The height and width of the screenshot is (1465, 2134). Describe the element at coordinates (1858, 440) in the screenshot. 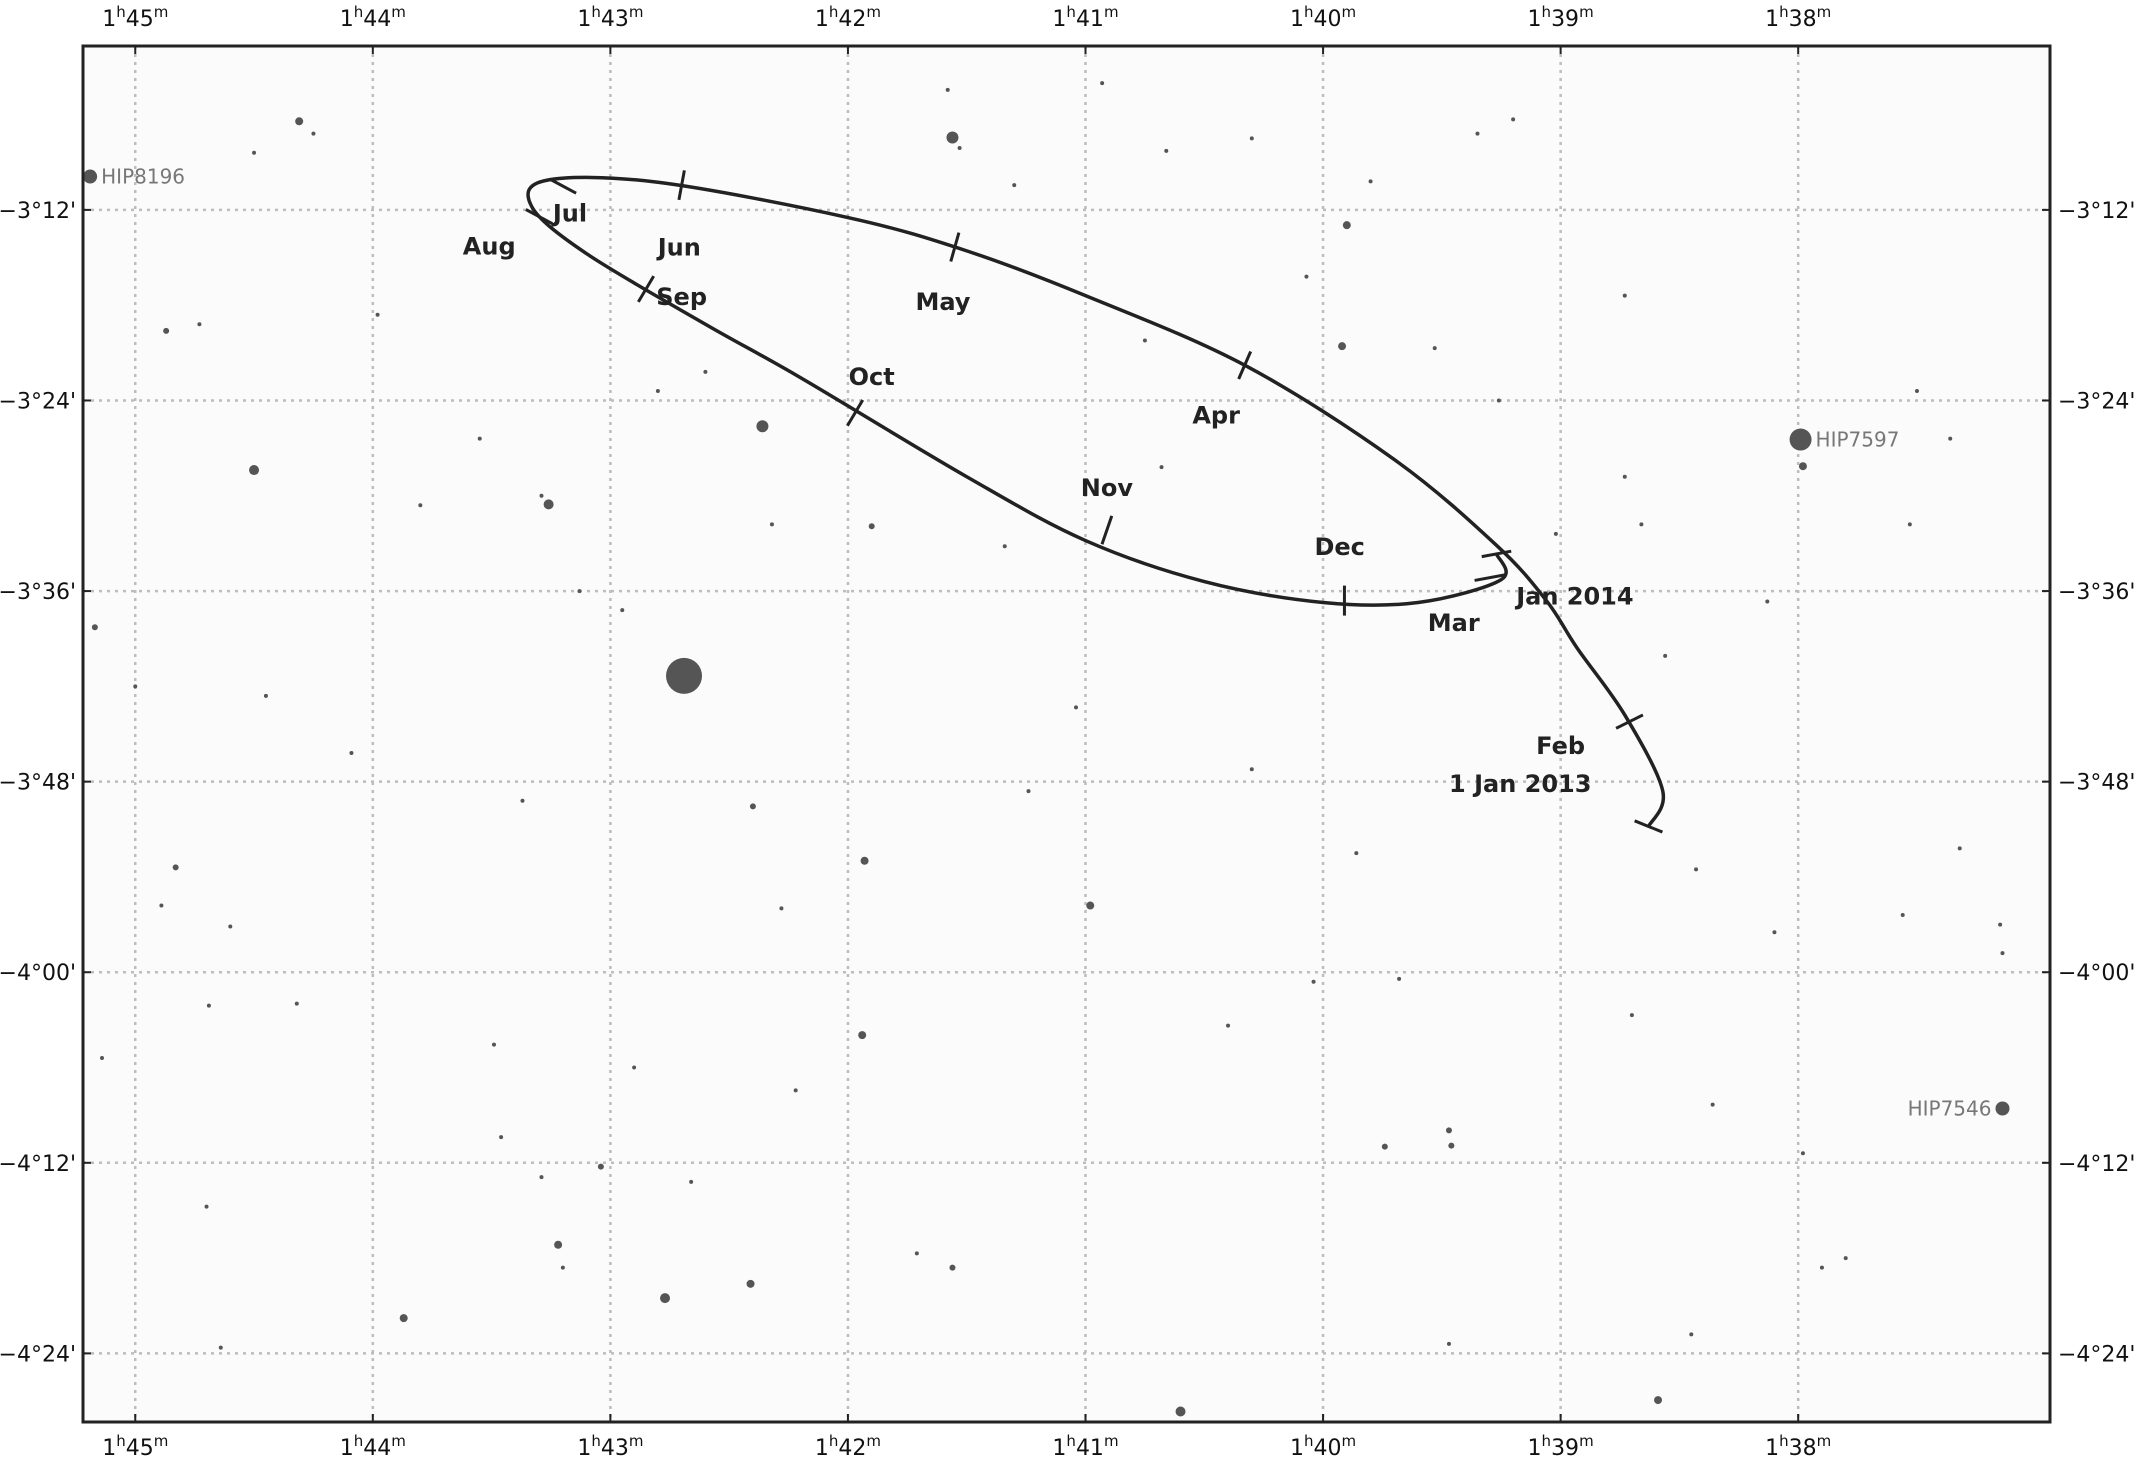

I see `named-star-label: HIP7597` at that location.